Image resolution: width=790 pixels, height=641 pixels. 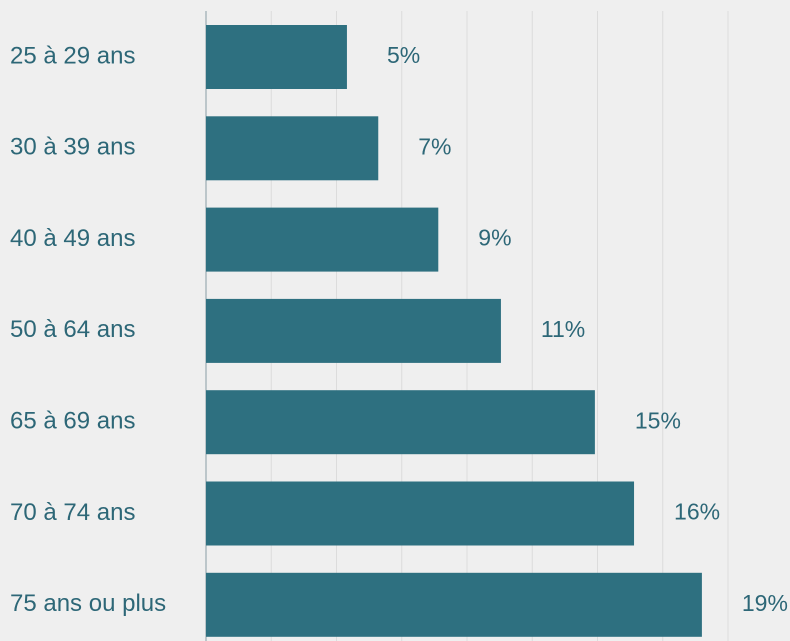 What do you see at coordinates (563, 329) in the screenshot?
I see `value-label: 11%` at bounding box center [563, 329].